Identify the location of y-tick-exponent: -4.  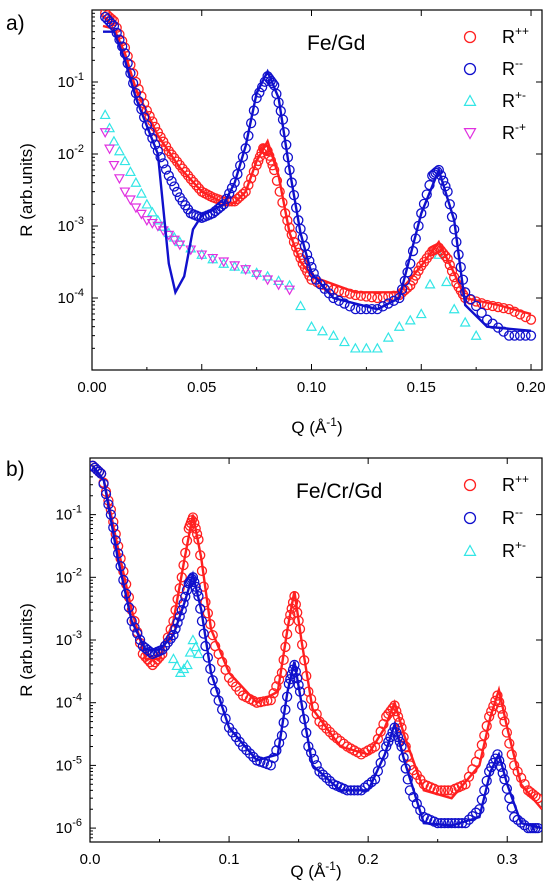
(79, 293).